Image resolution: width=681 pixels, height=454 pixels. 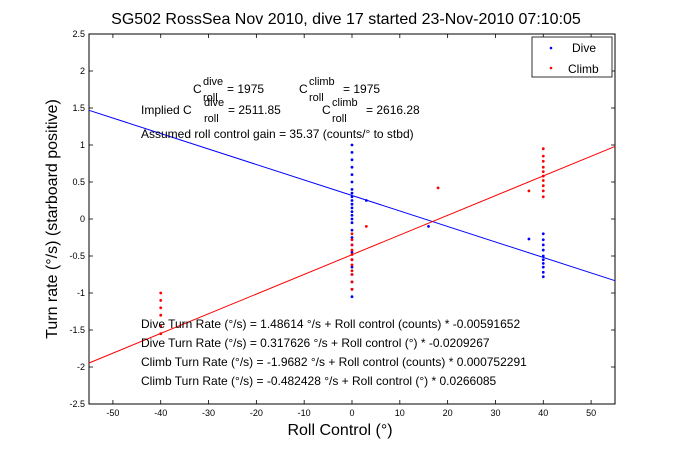 I want to click on c-climb-sup: climb, so click(x=322, y=82).